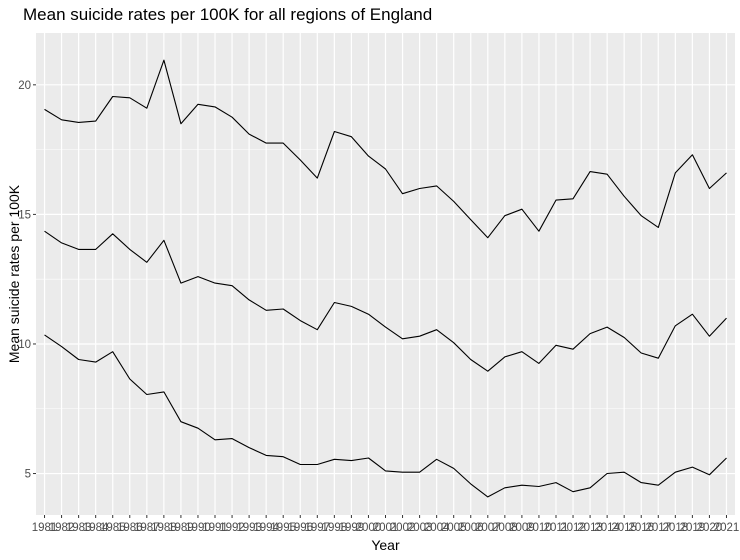  Describe the element at coordinates (215, 528) in the screenshot. I see `x-tick-label: 1991` at that location.